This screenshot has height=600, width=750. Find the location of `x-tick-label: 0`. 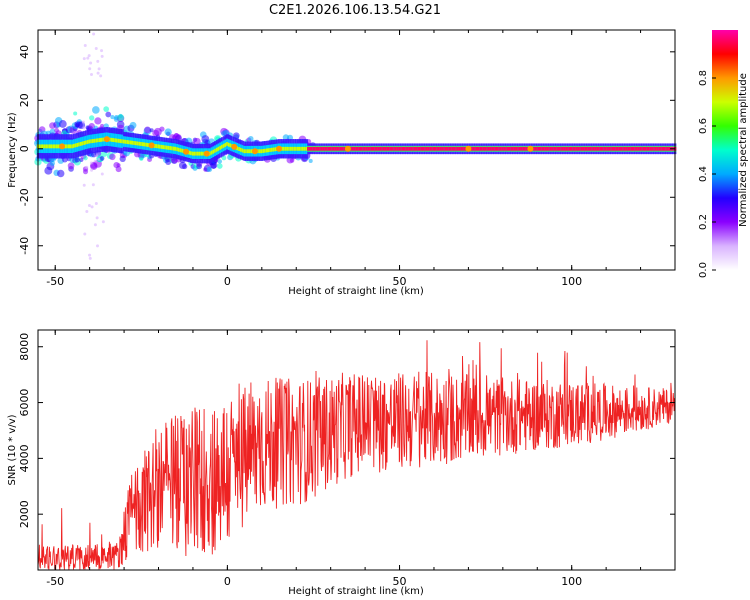

x-tick-label: 0 is located at coordinates (227, 581).